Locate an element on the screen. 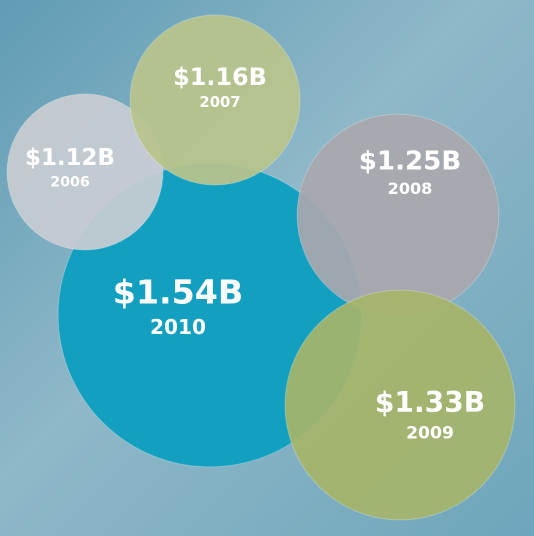 This screenshot has width=534, height=536. year-label: 2010 is located at coordinates (178, 327).